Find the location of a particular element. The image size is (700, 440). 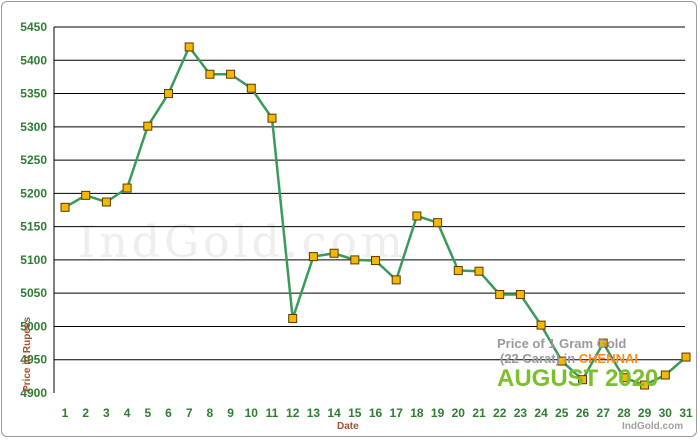

x-tick-label: 17 is located at coordinates (397, 413).